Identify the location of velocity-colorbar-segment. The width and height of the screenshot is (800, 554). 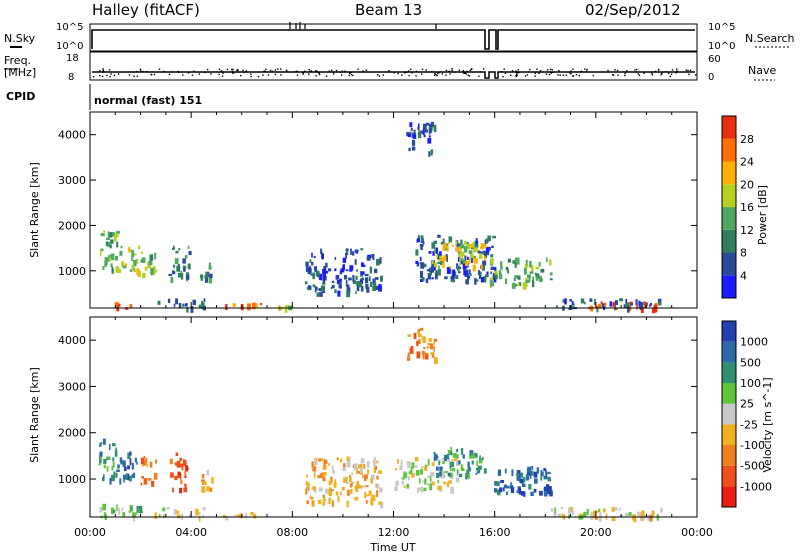
(729, 455).